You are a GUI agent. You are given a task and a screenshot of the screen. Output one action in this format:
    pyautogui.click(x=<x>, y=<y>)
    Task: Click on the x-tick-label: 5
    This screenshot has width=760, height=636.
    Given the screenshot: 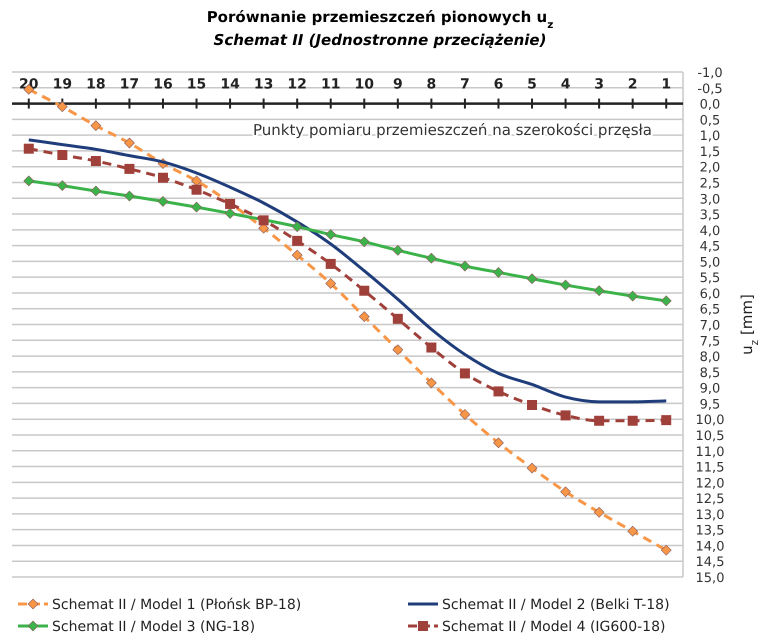 What is the action you would take?
    pyautogui.click(x=532, y=84)
    